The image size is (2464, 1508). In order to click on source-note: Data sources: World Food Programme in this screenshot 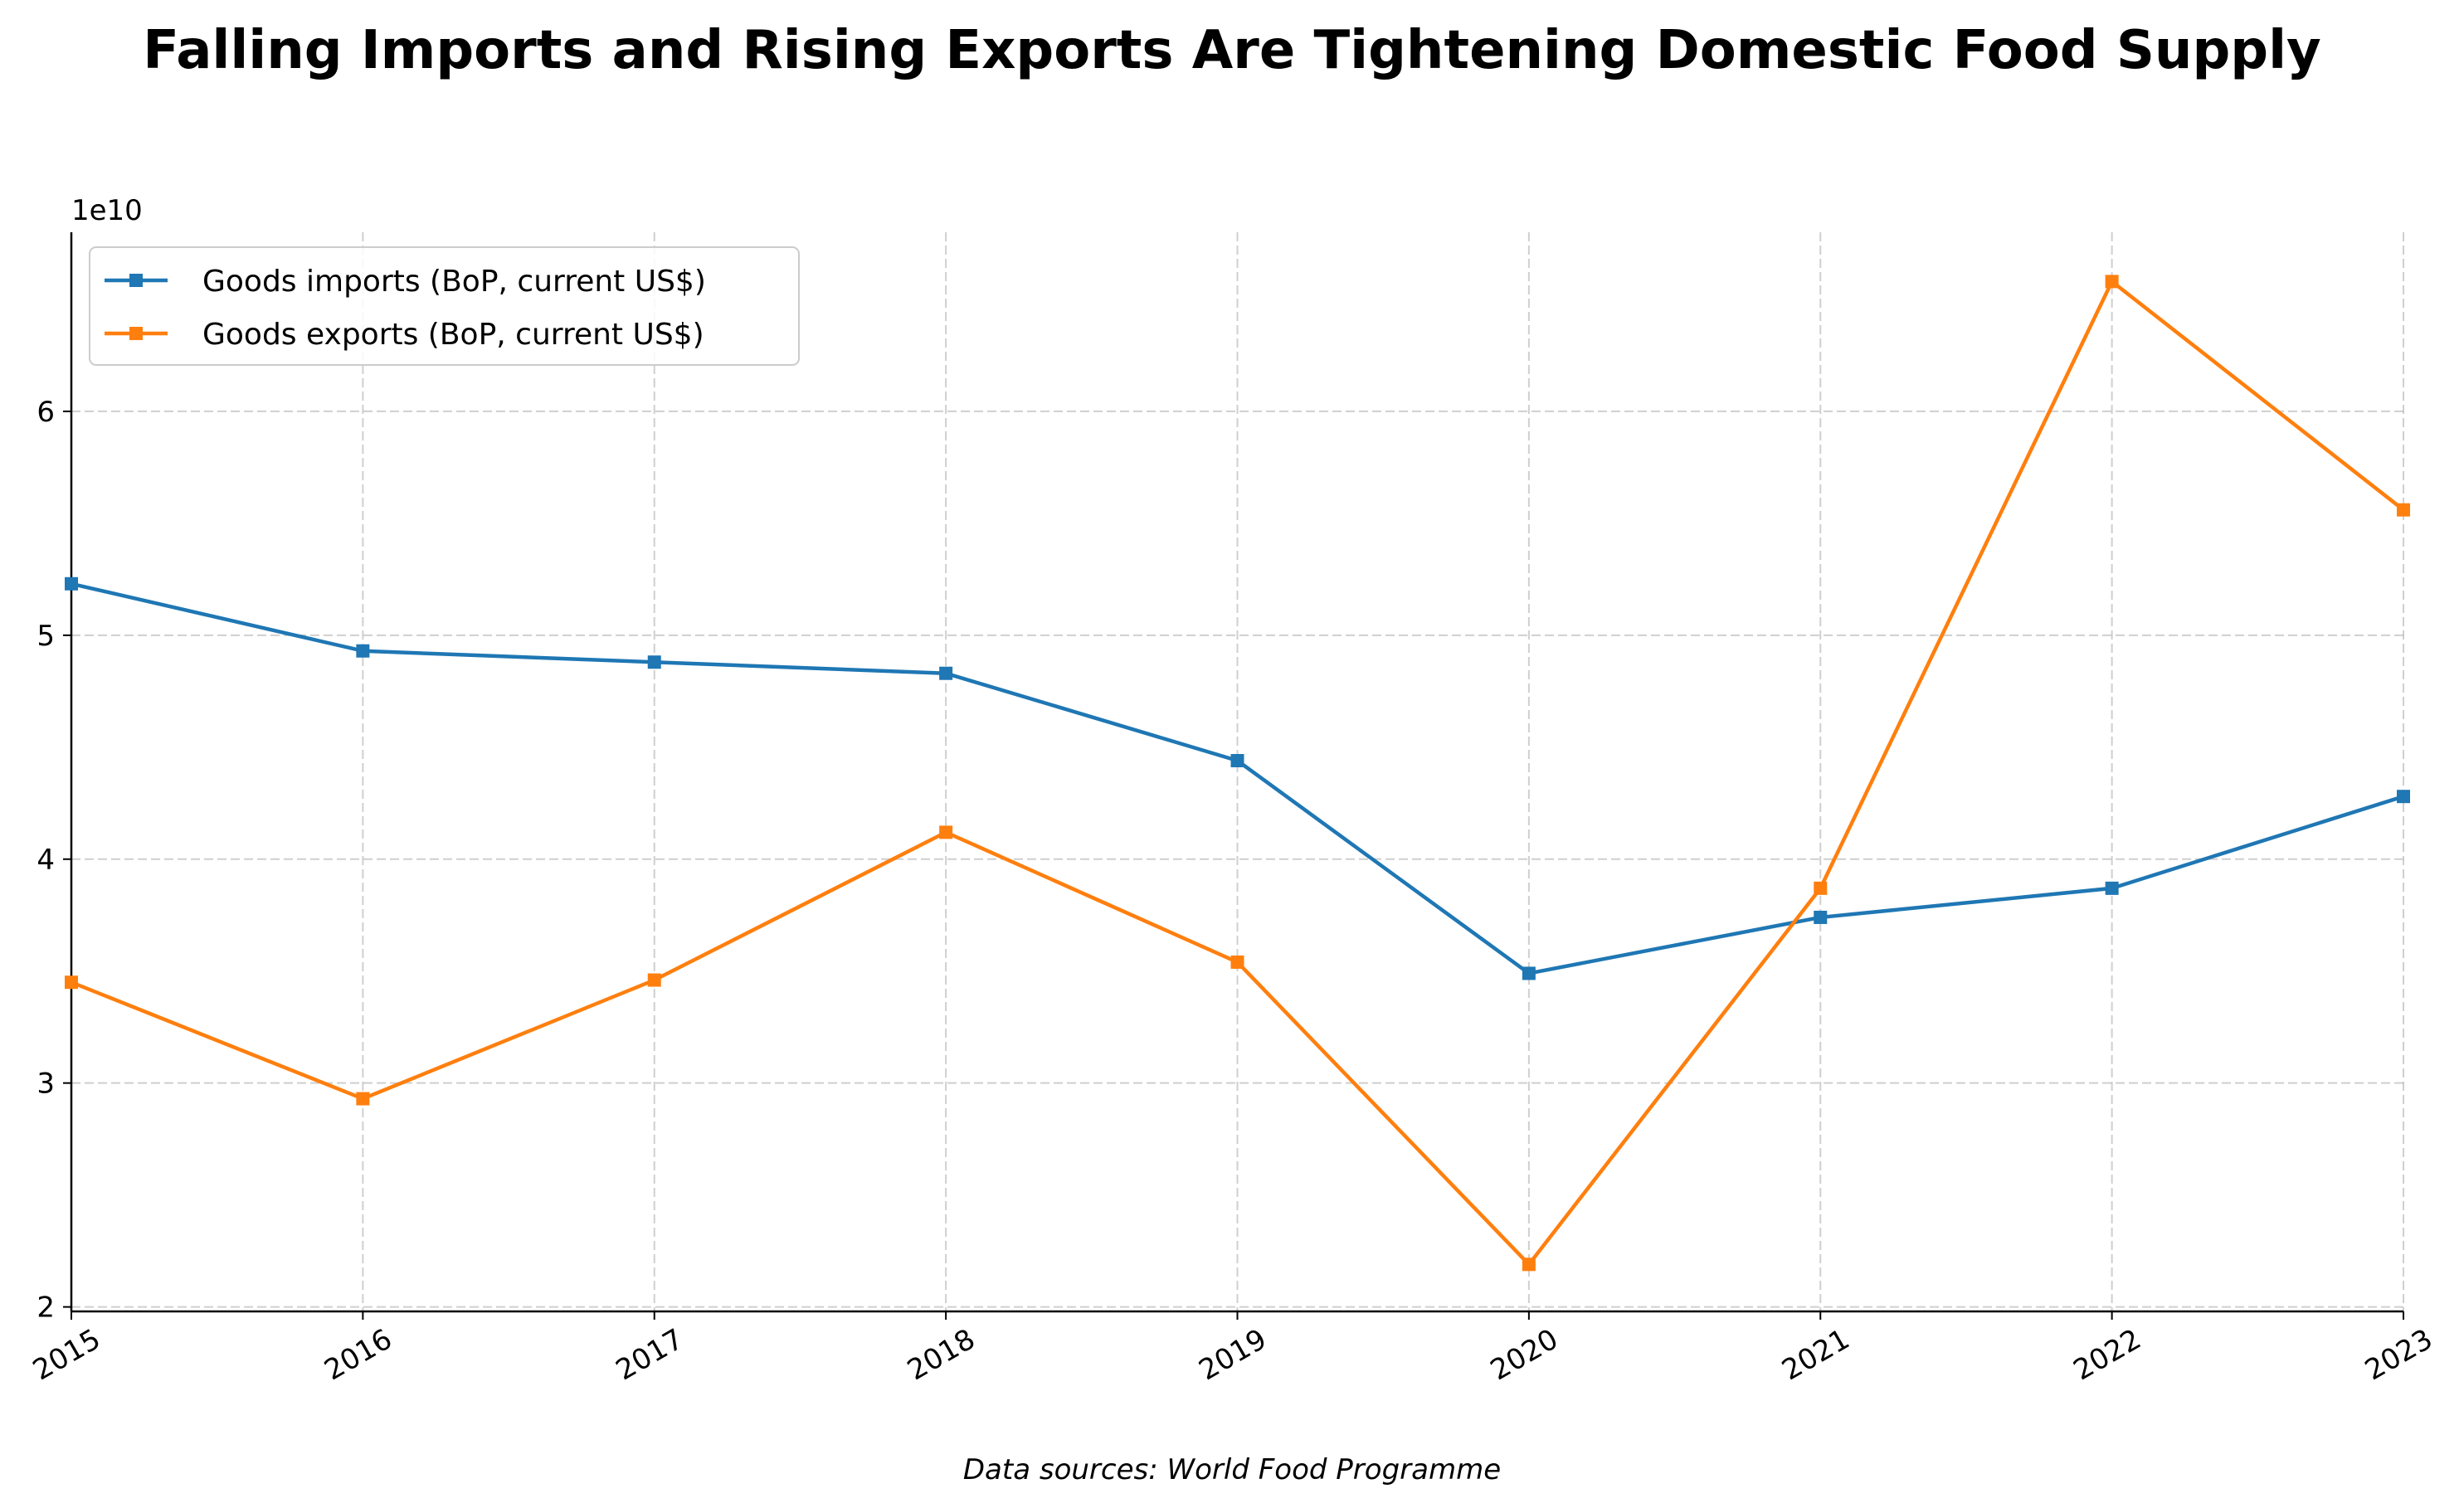, I will do `click(1232, 1469)`.